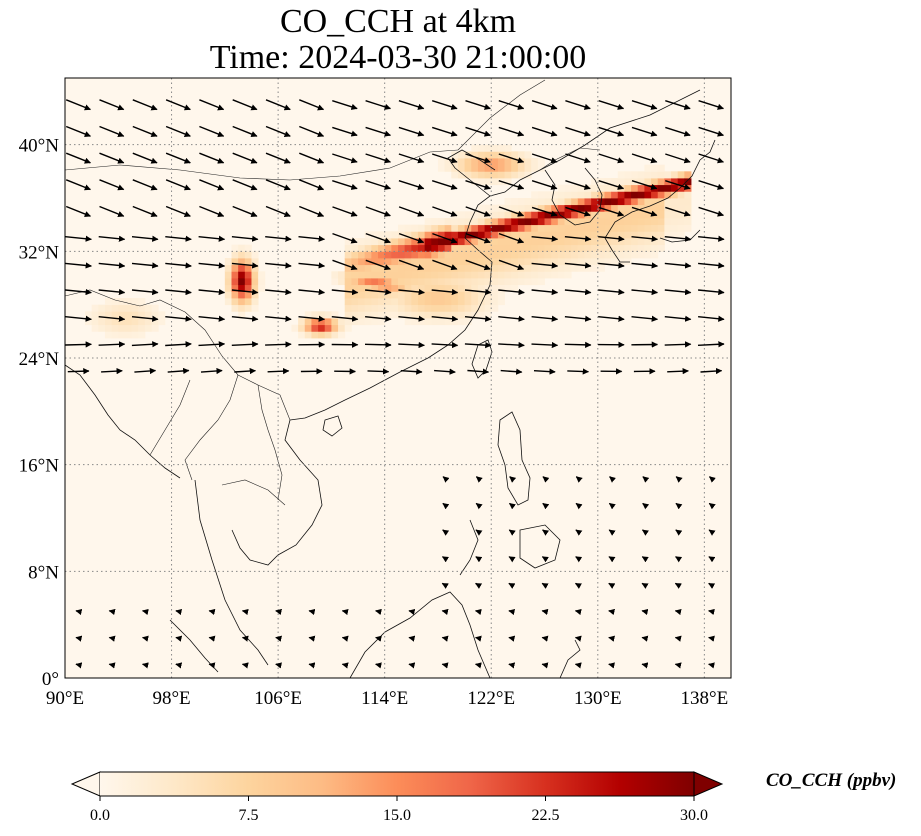 The image size is (921, 836). Describe the element at coordinates (332, 426) in the screenshot. I see `hainan` at that location.